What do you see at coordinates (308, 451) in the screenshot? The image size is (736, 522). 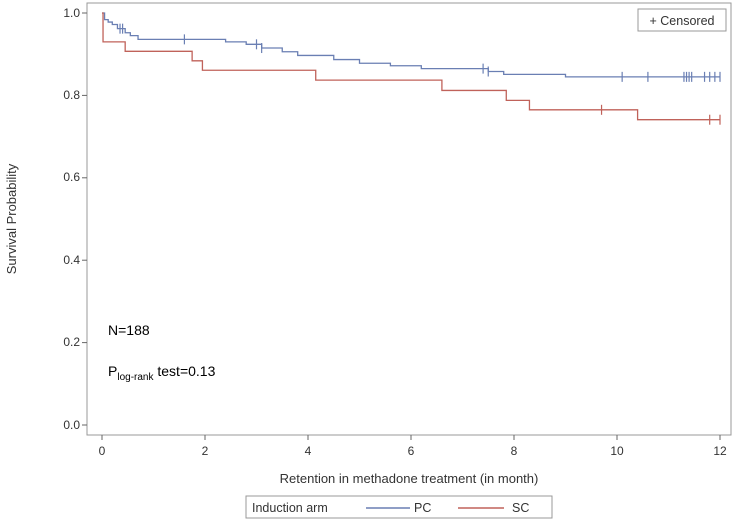 I see `x-tick-label: 4` at bounding box center [308, 451].